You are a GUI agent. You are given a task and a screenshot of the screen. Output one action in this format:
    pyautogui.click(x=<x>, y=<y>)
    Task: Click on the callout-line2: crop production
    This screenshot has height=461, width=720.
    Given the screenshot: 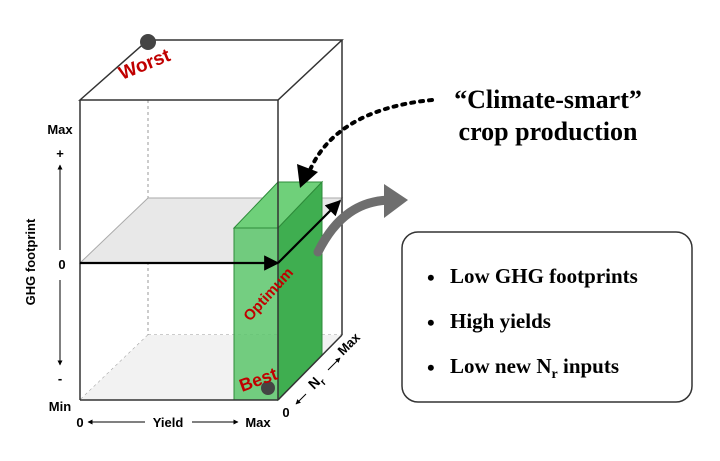 What is the action you would take?
    pyautogui.click(x=548, y=131)
    